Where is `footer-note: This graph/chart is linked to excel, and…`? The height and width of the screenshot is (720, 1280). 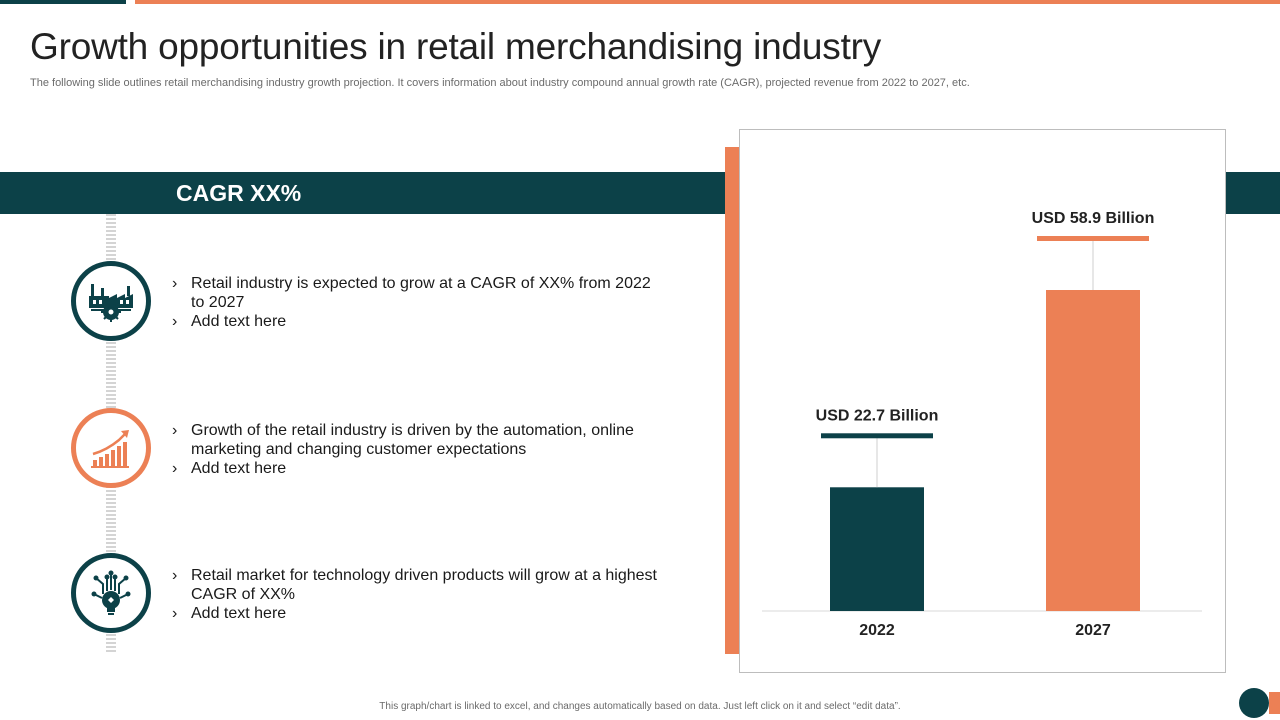 footer-note: This graph/chart is linked to excel, and… is located at coordinates (640, 706).